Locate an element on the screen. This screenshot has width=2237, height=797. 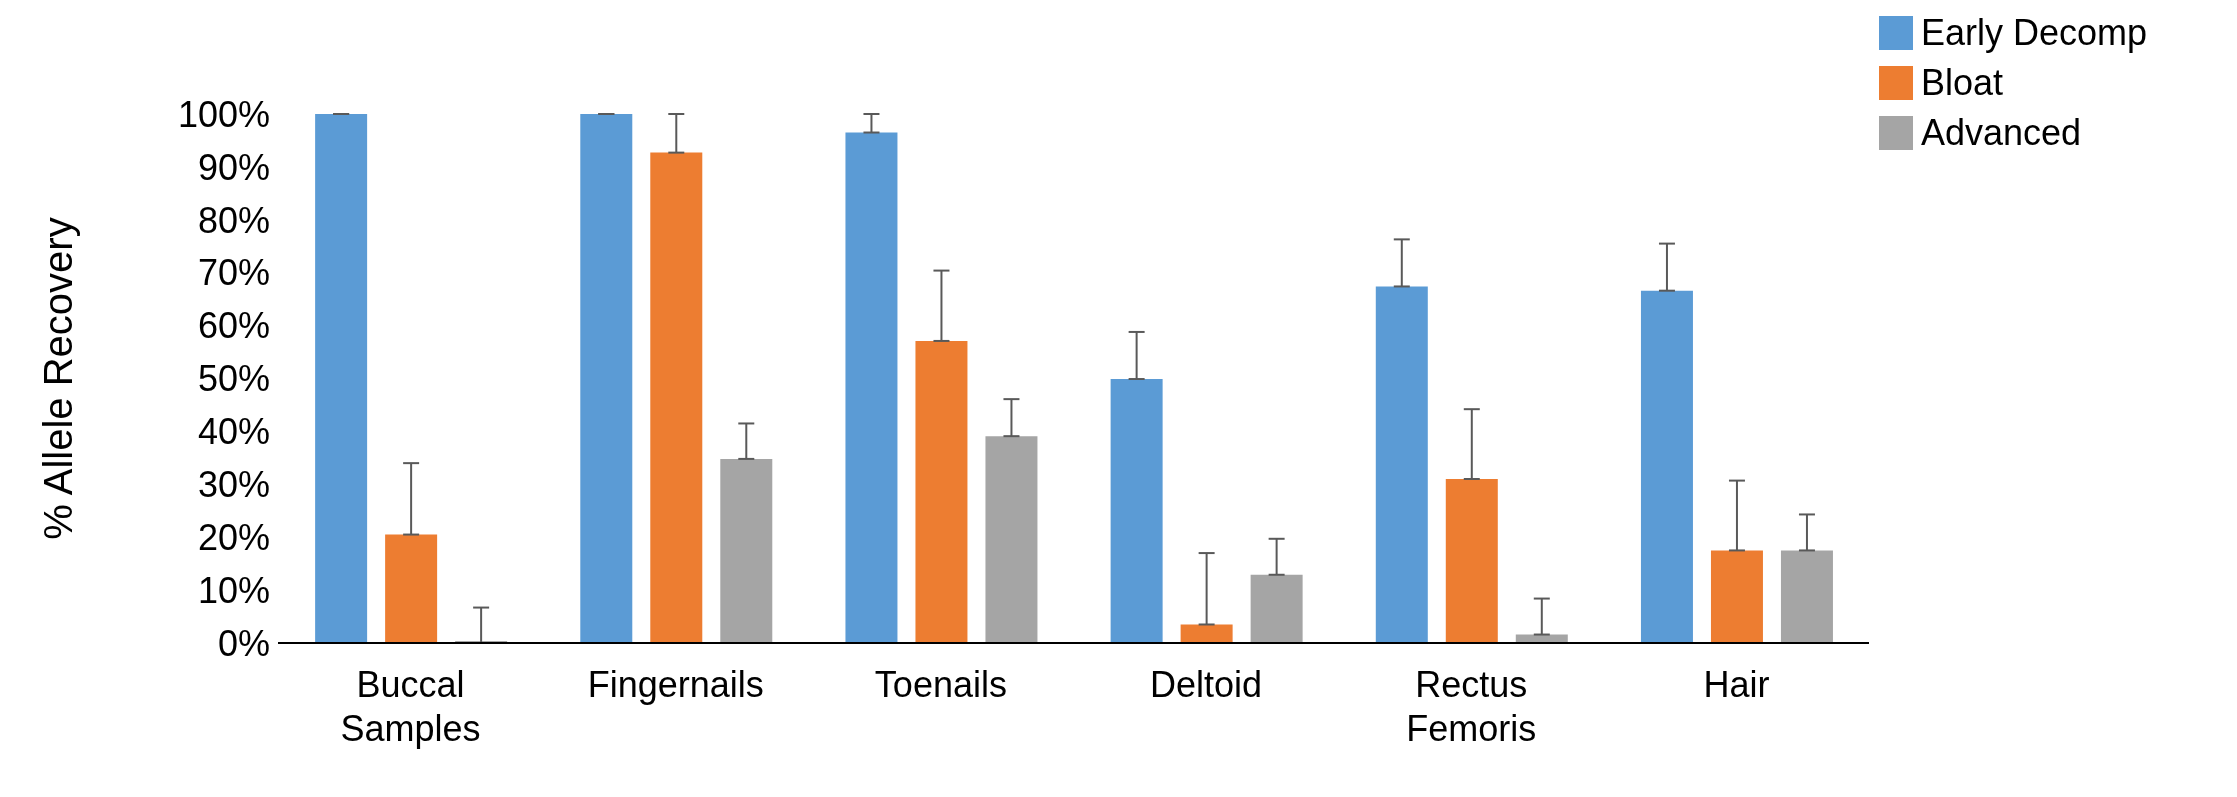
x-tick-label: Buccal Samples is located at coordinates (410, 706).